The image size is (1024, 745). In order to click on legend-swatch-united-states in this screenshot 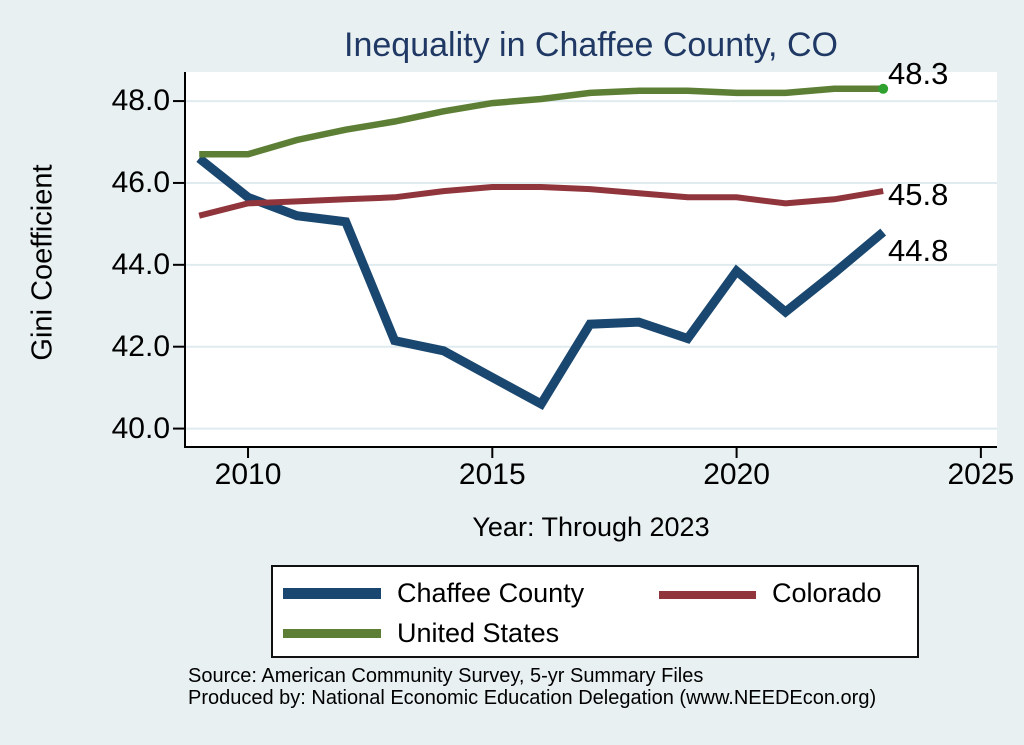, I will do `click(332, 633)`.